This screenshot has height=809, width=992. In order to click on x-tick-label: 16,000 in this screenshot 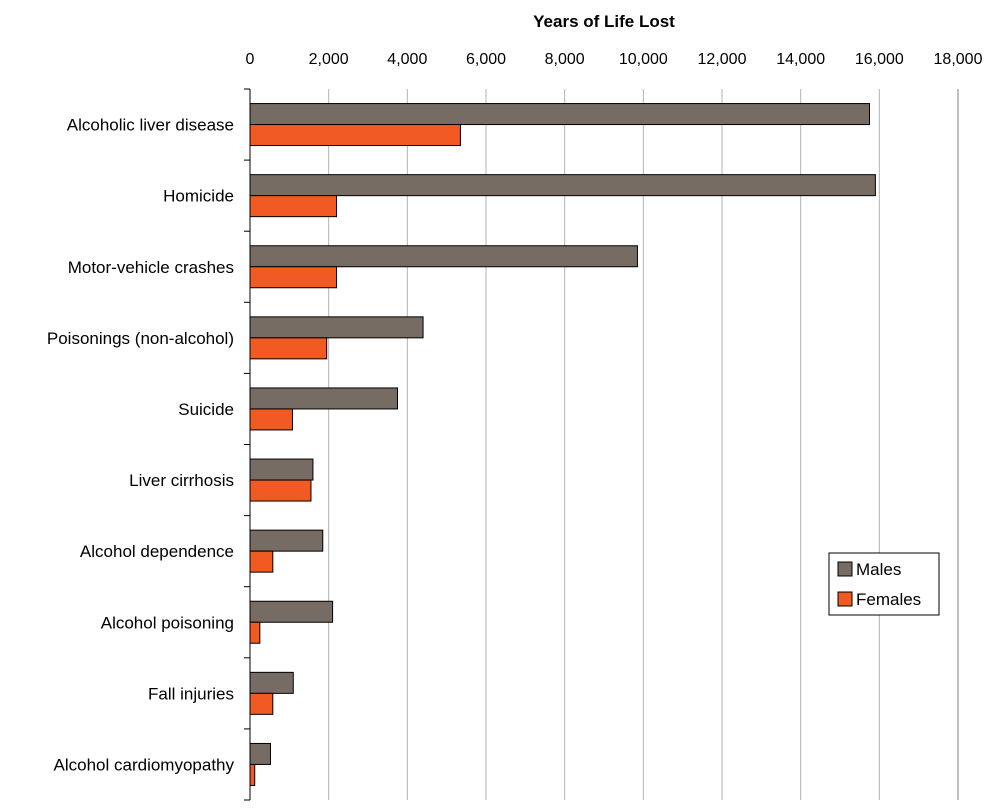, I will do `click(879, 59)`.